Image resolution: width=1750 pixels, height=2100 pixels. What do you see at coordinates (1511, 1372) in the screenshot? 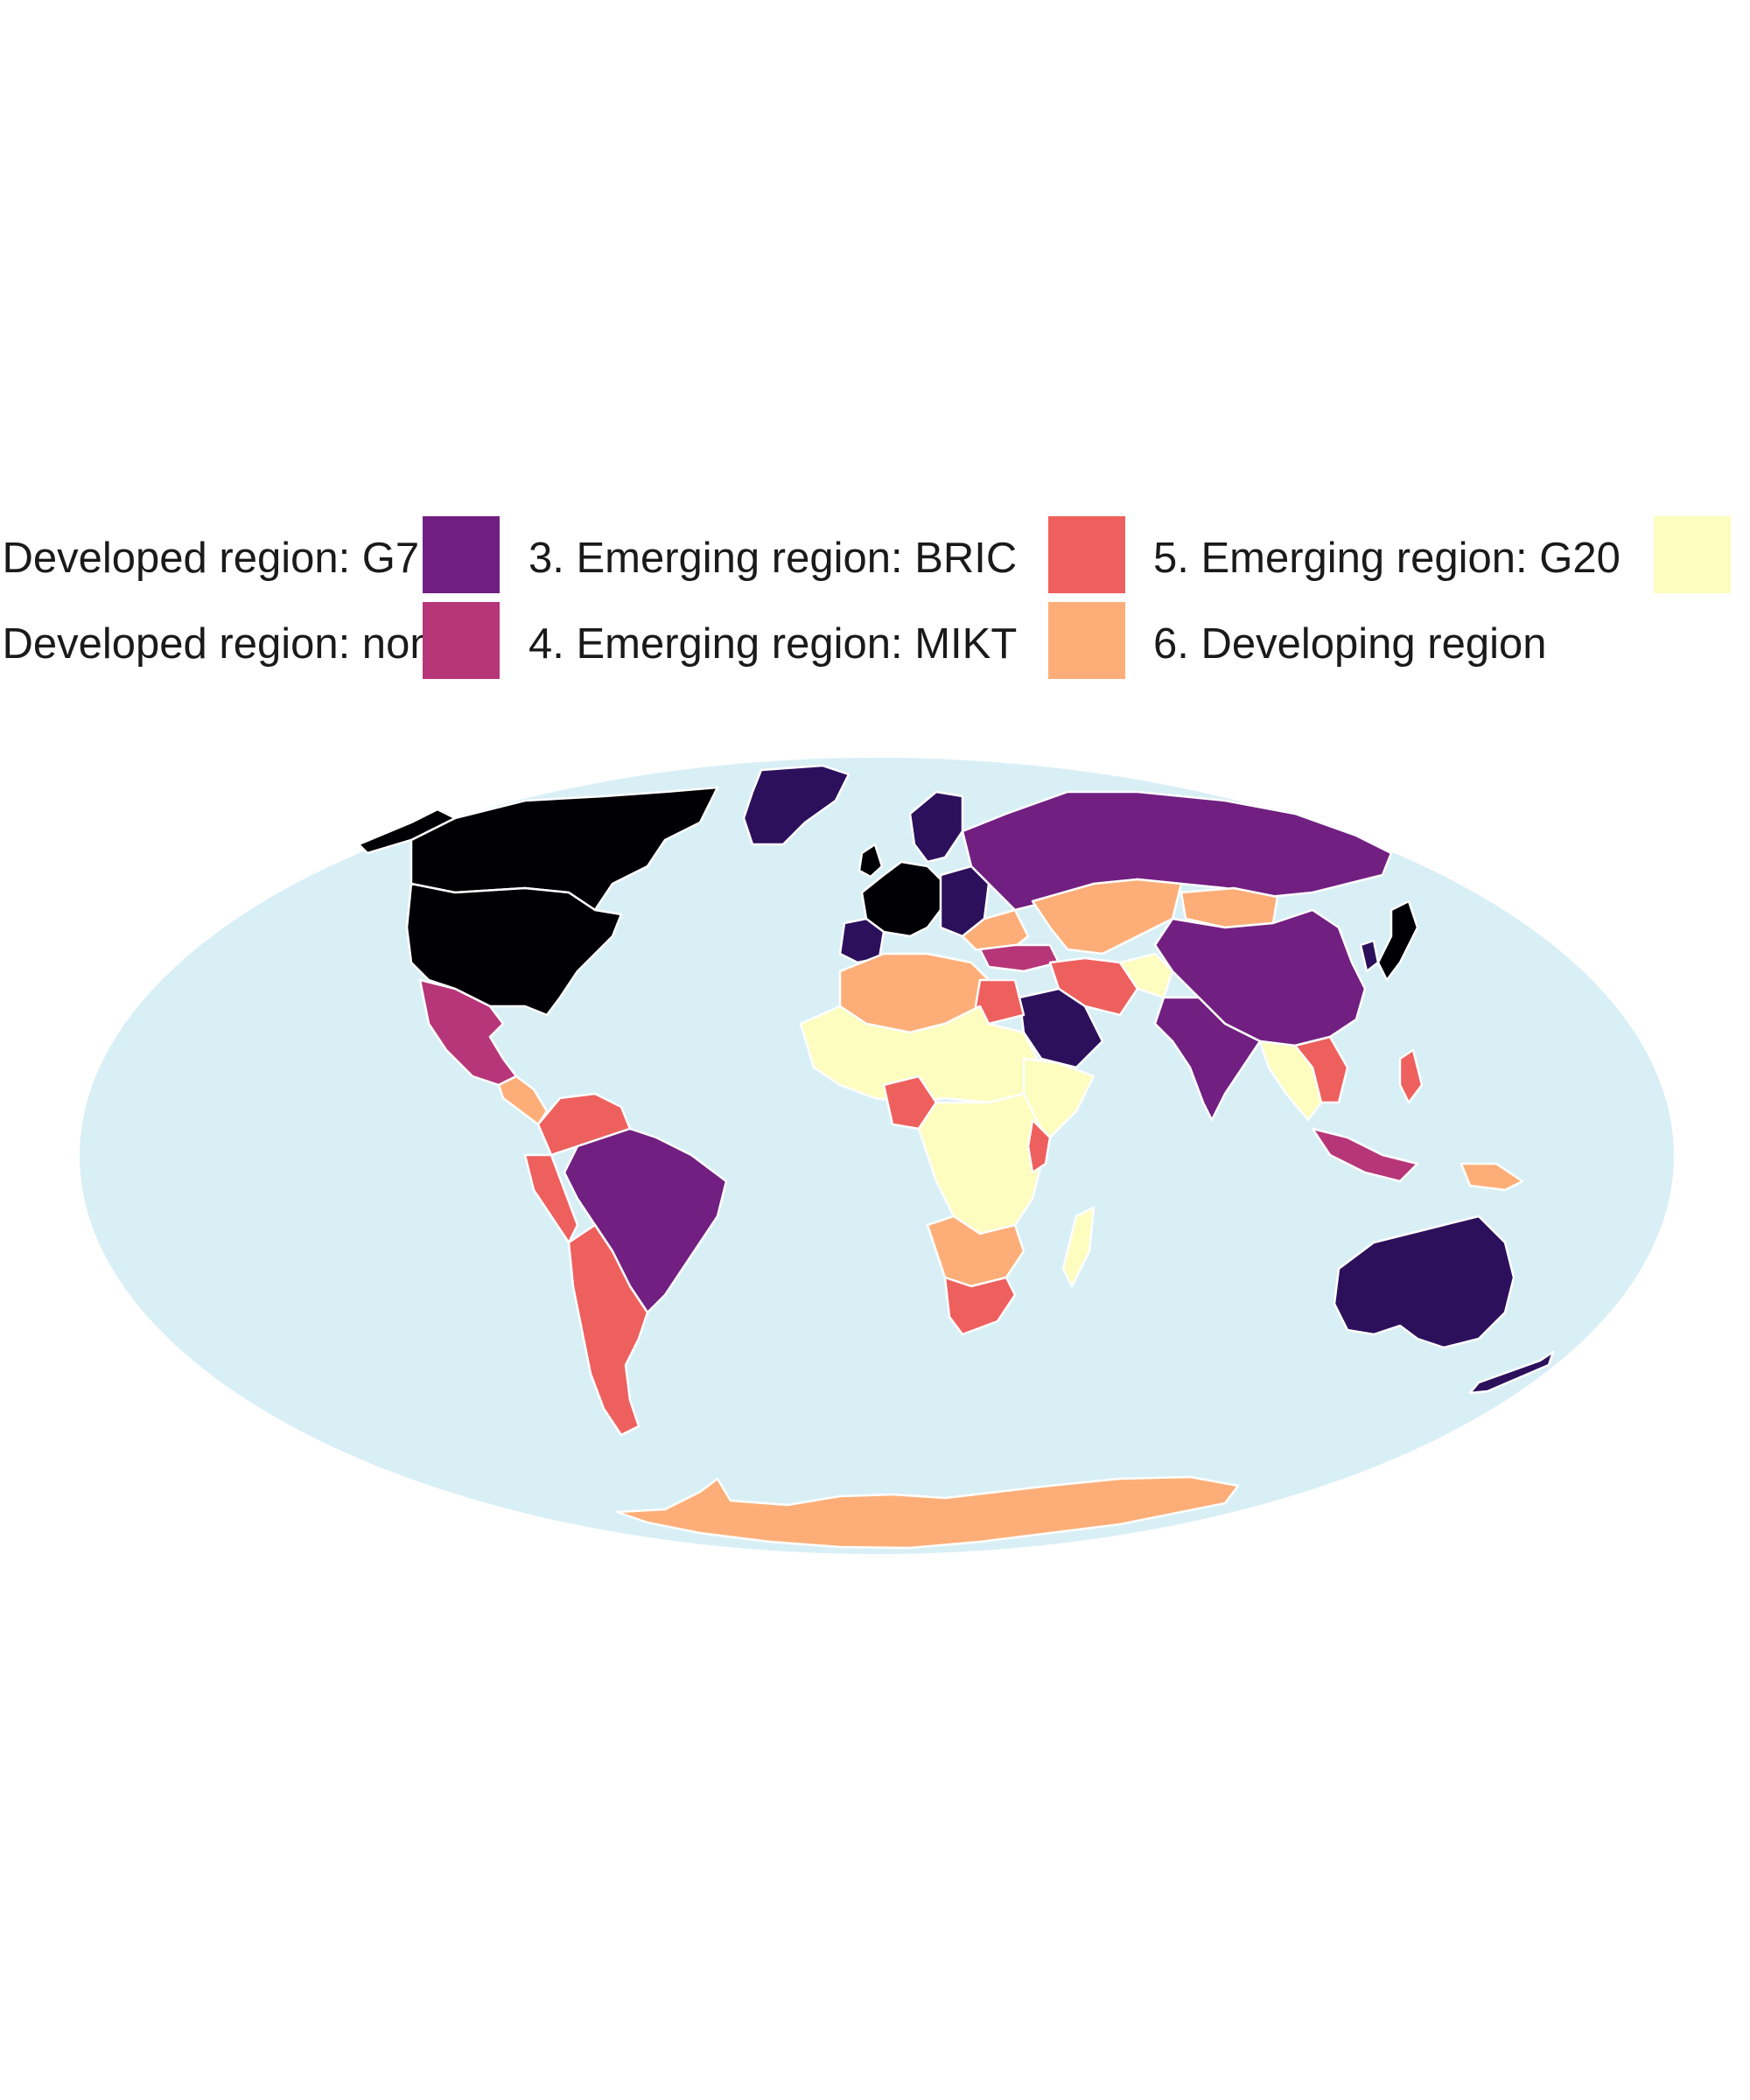
I see `country-new-zealand` at bounding box center [1511, 1372].